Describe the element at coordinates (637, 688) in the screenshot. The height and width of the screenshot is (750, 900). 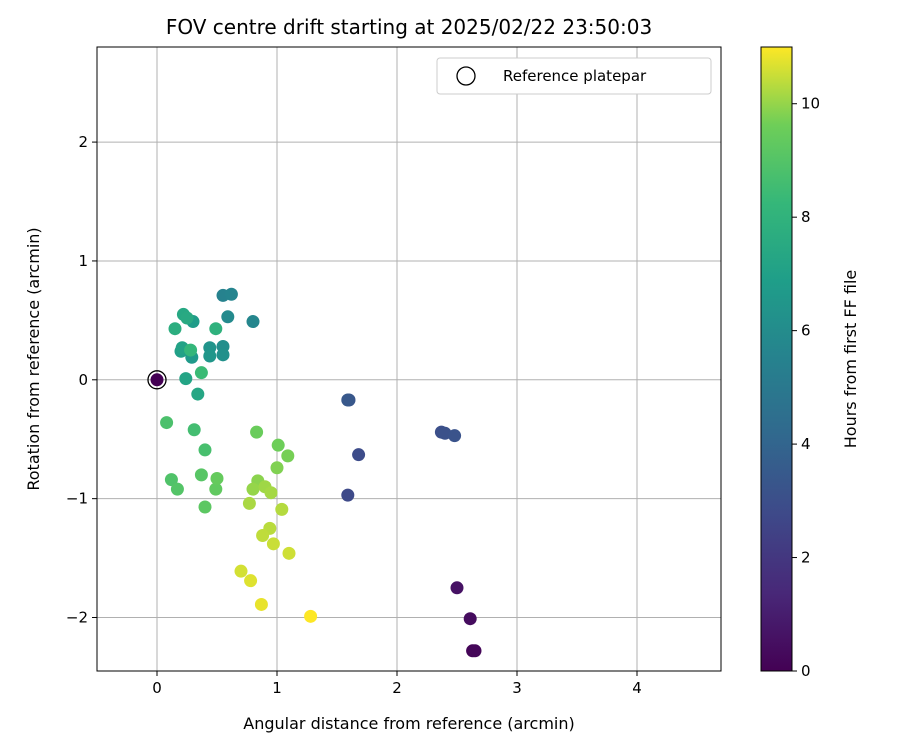
I see `x-tick-label: 4` at that location.